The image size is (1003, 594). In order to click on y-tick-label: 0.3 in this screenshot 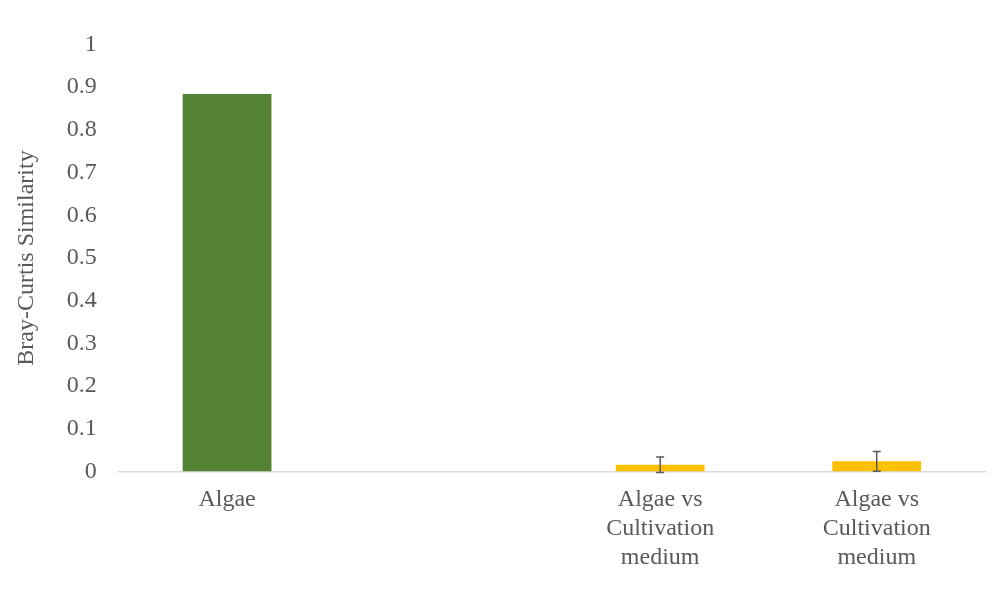, I will do `click(81, 341)`.